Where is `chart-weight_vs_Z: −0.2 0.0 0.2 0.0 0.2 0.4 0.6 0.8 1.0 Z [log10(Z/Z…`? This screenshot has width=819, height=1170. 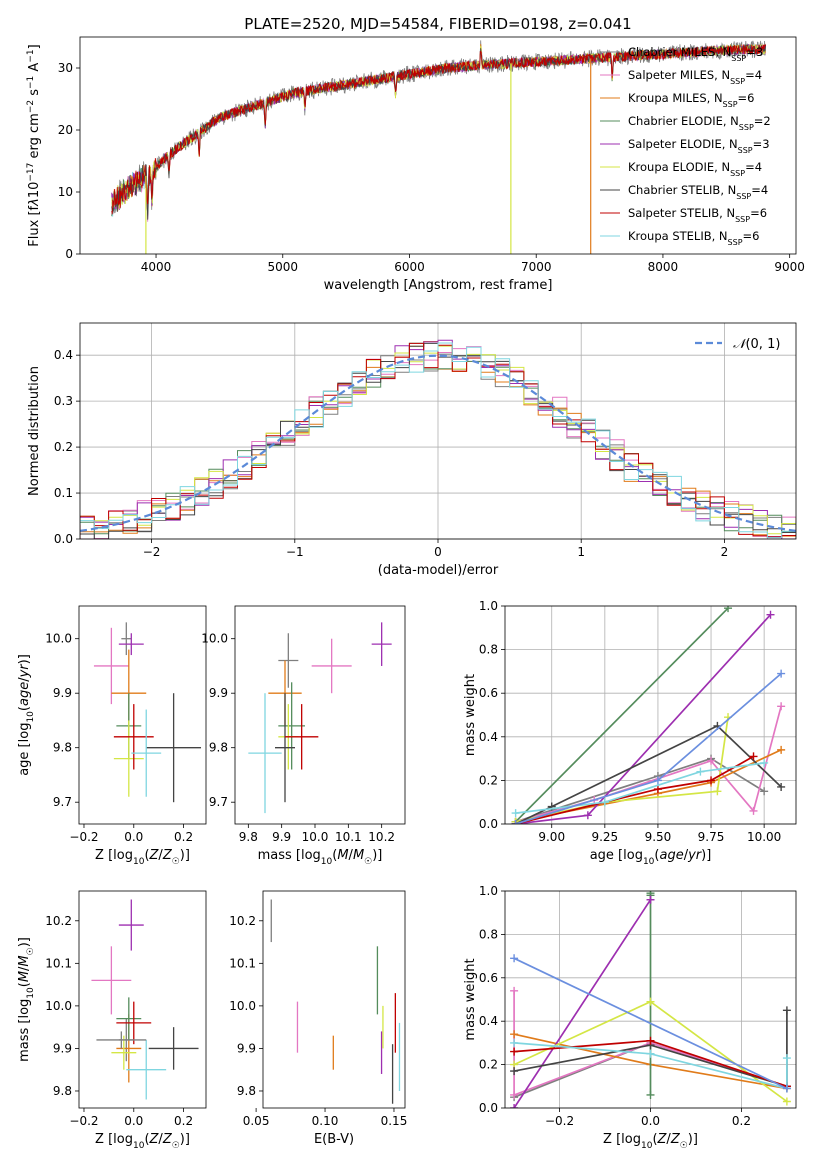 chart-weight_vs_Z: −0.2 0.0 0.2 0.0 0.2 0.4 0.6 0.8 1.0 Z [log10(Z/Z… is located at coordinates (630, 1017).